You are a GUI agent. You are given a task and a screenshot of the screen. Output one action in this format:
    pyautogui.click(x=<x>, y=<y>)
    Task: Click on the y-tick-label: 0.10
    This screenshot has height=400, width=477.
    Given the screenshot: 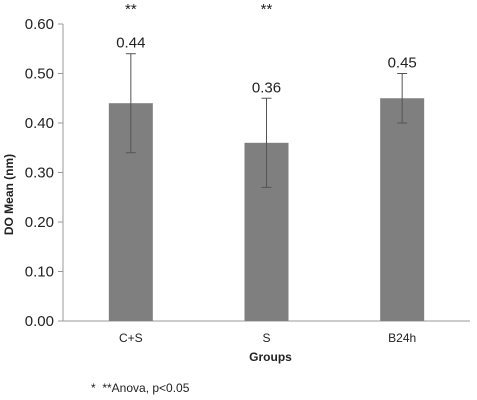 What is the action you would take?
    pyautogui.click(x=39, y=272)
    